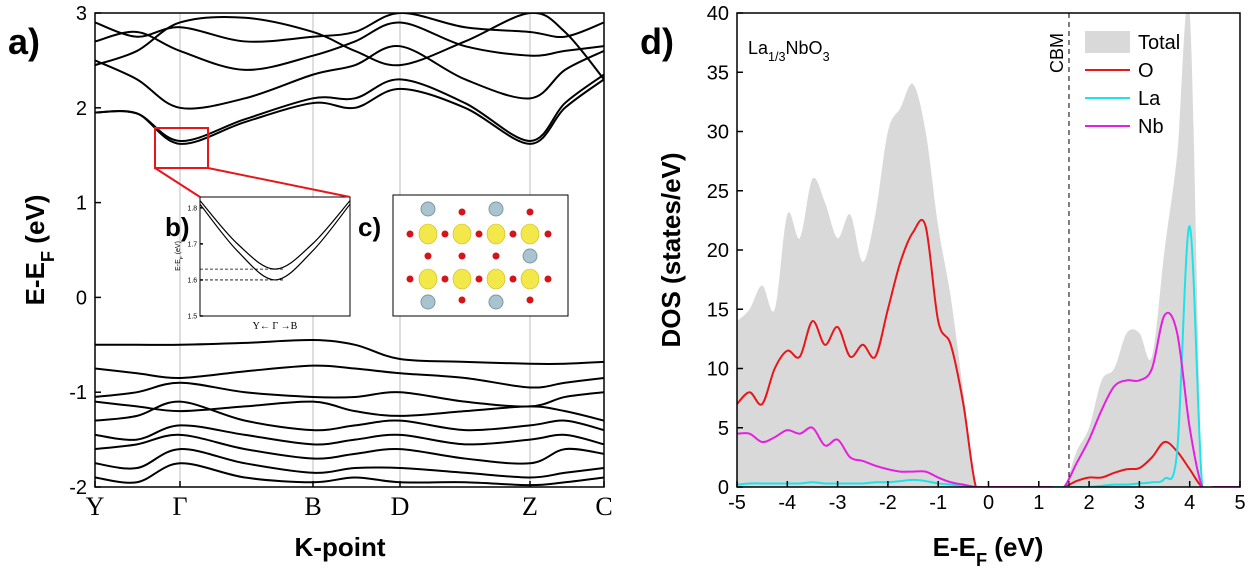  I want to click on y-axis-title-part: (eV), so click(35, 223).